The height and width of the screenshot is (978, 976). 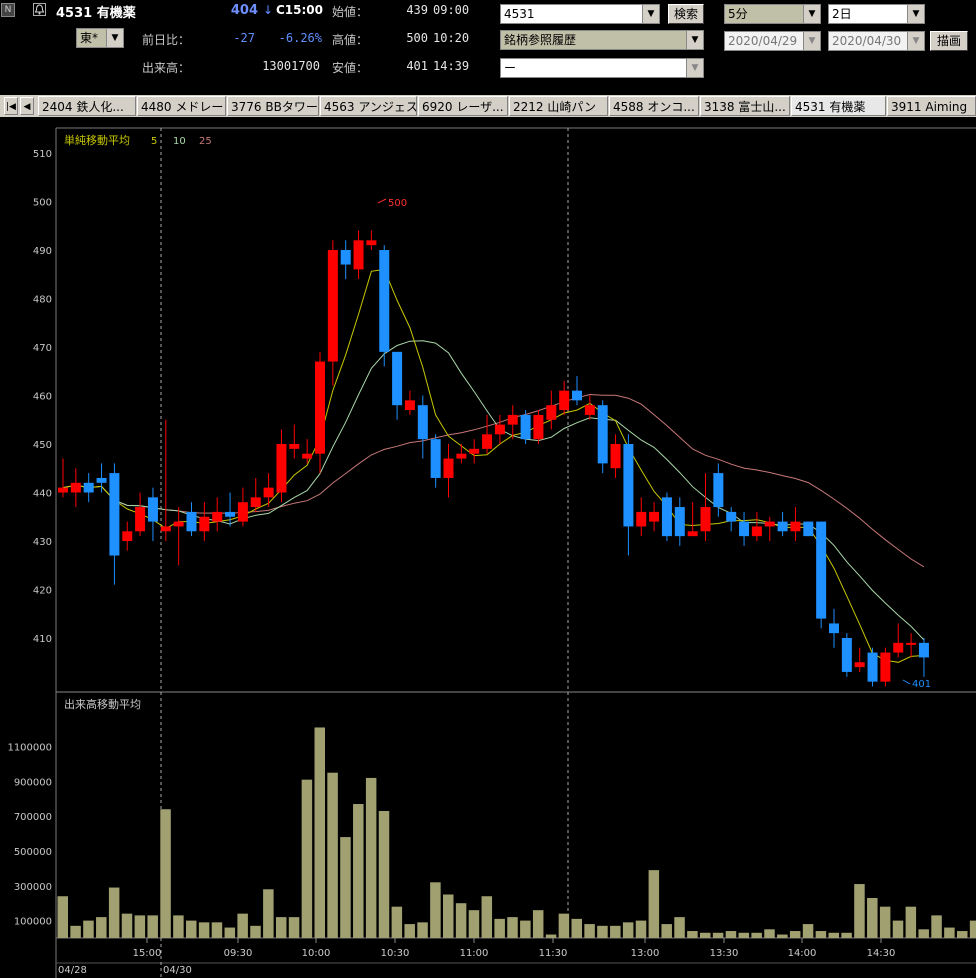 What do you see at coordinates (395, 953) in the screenshot?
I see `time-tick-label: 10:30` at bounding box center [395, 953].